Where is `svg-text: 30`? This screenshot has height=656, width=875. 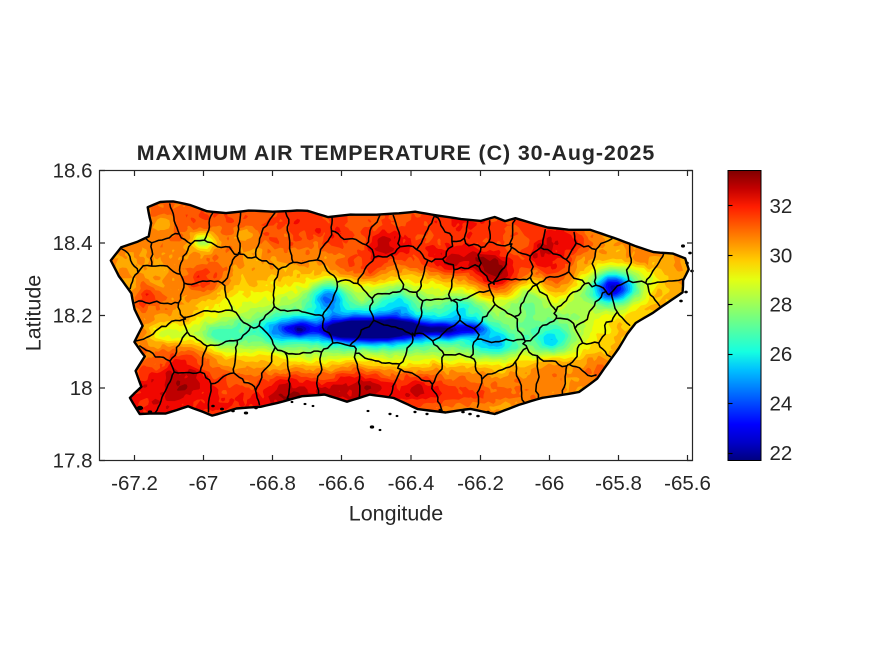
svg-text: 30 is located at coordinates (781, 255).